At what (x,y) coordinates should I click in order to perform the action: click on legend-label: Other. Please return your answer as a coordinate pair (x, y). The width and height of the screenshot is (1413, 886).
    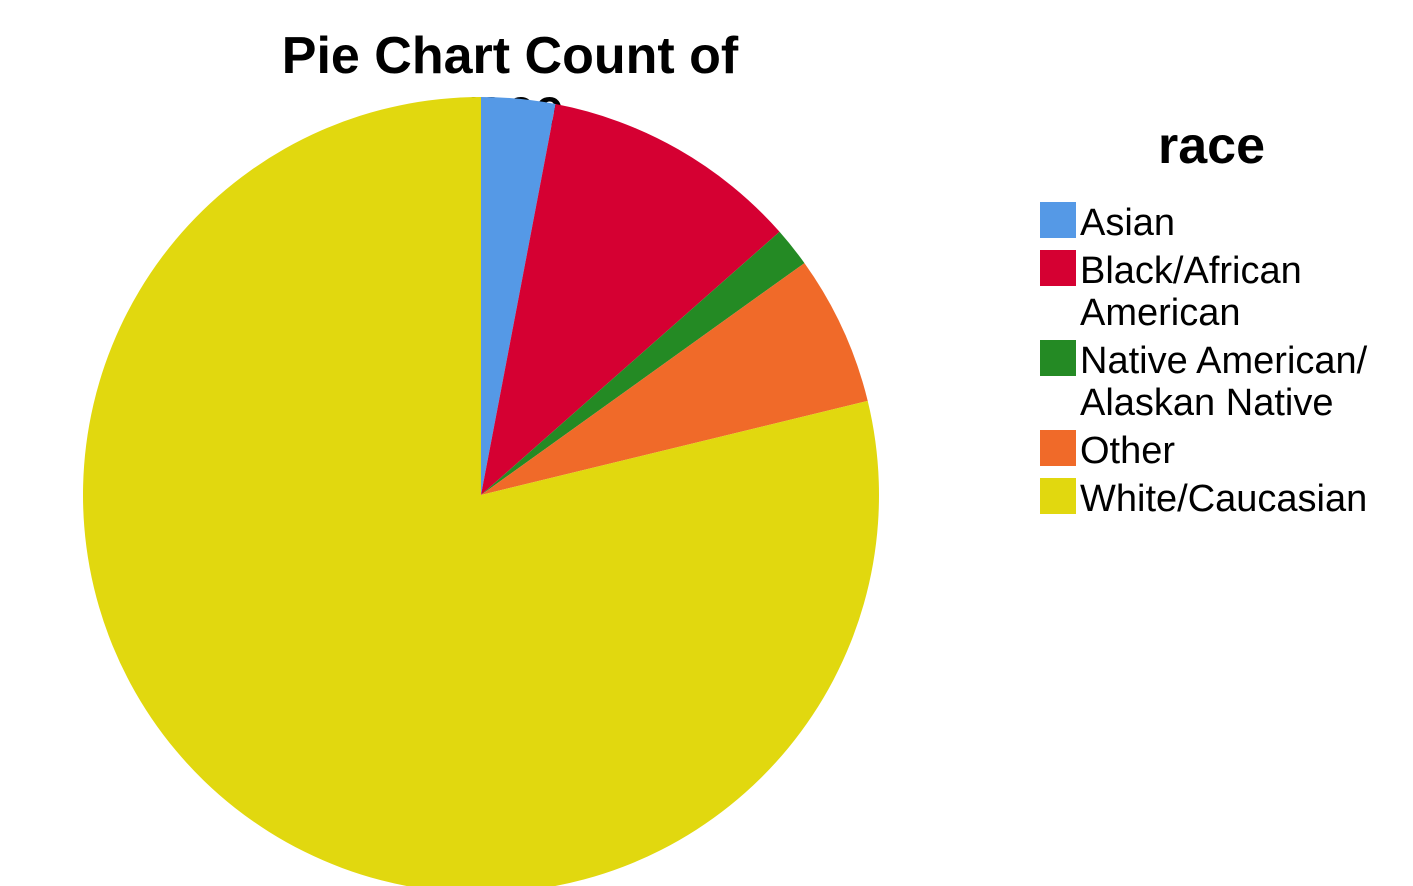
    Looking at the image, I should click on (1128, 451).